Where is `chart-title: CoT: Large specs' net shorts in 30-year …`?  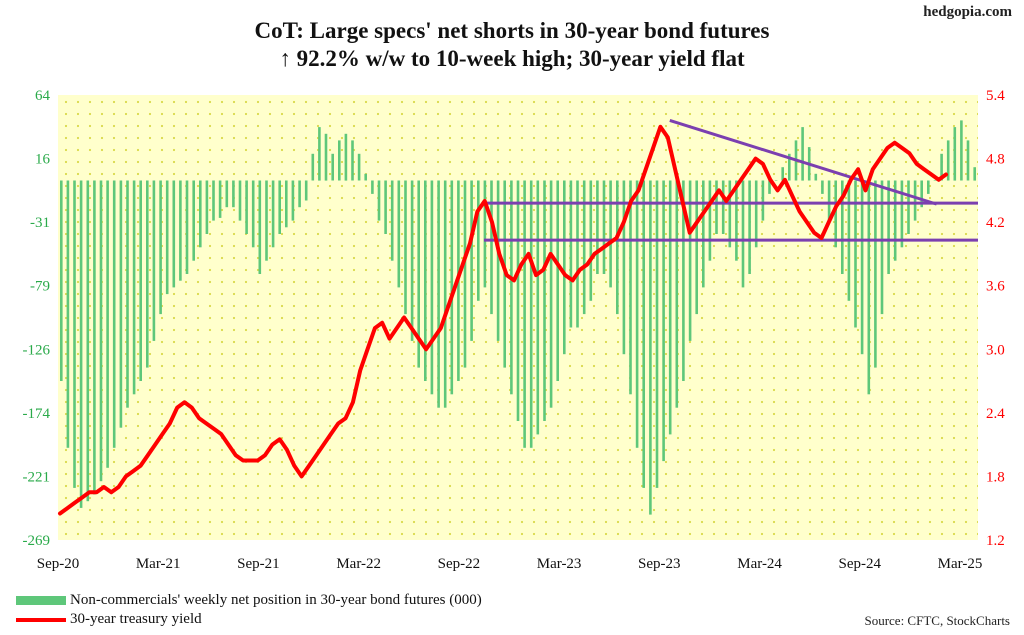
chart-title: CoT: Large specs' net shorts in 30-year … is located at coordinates (512, 30).